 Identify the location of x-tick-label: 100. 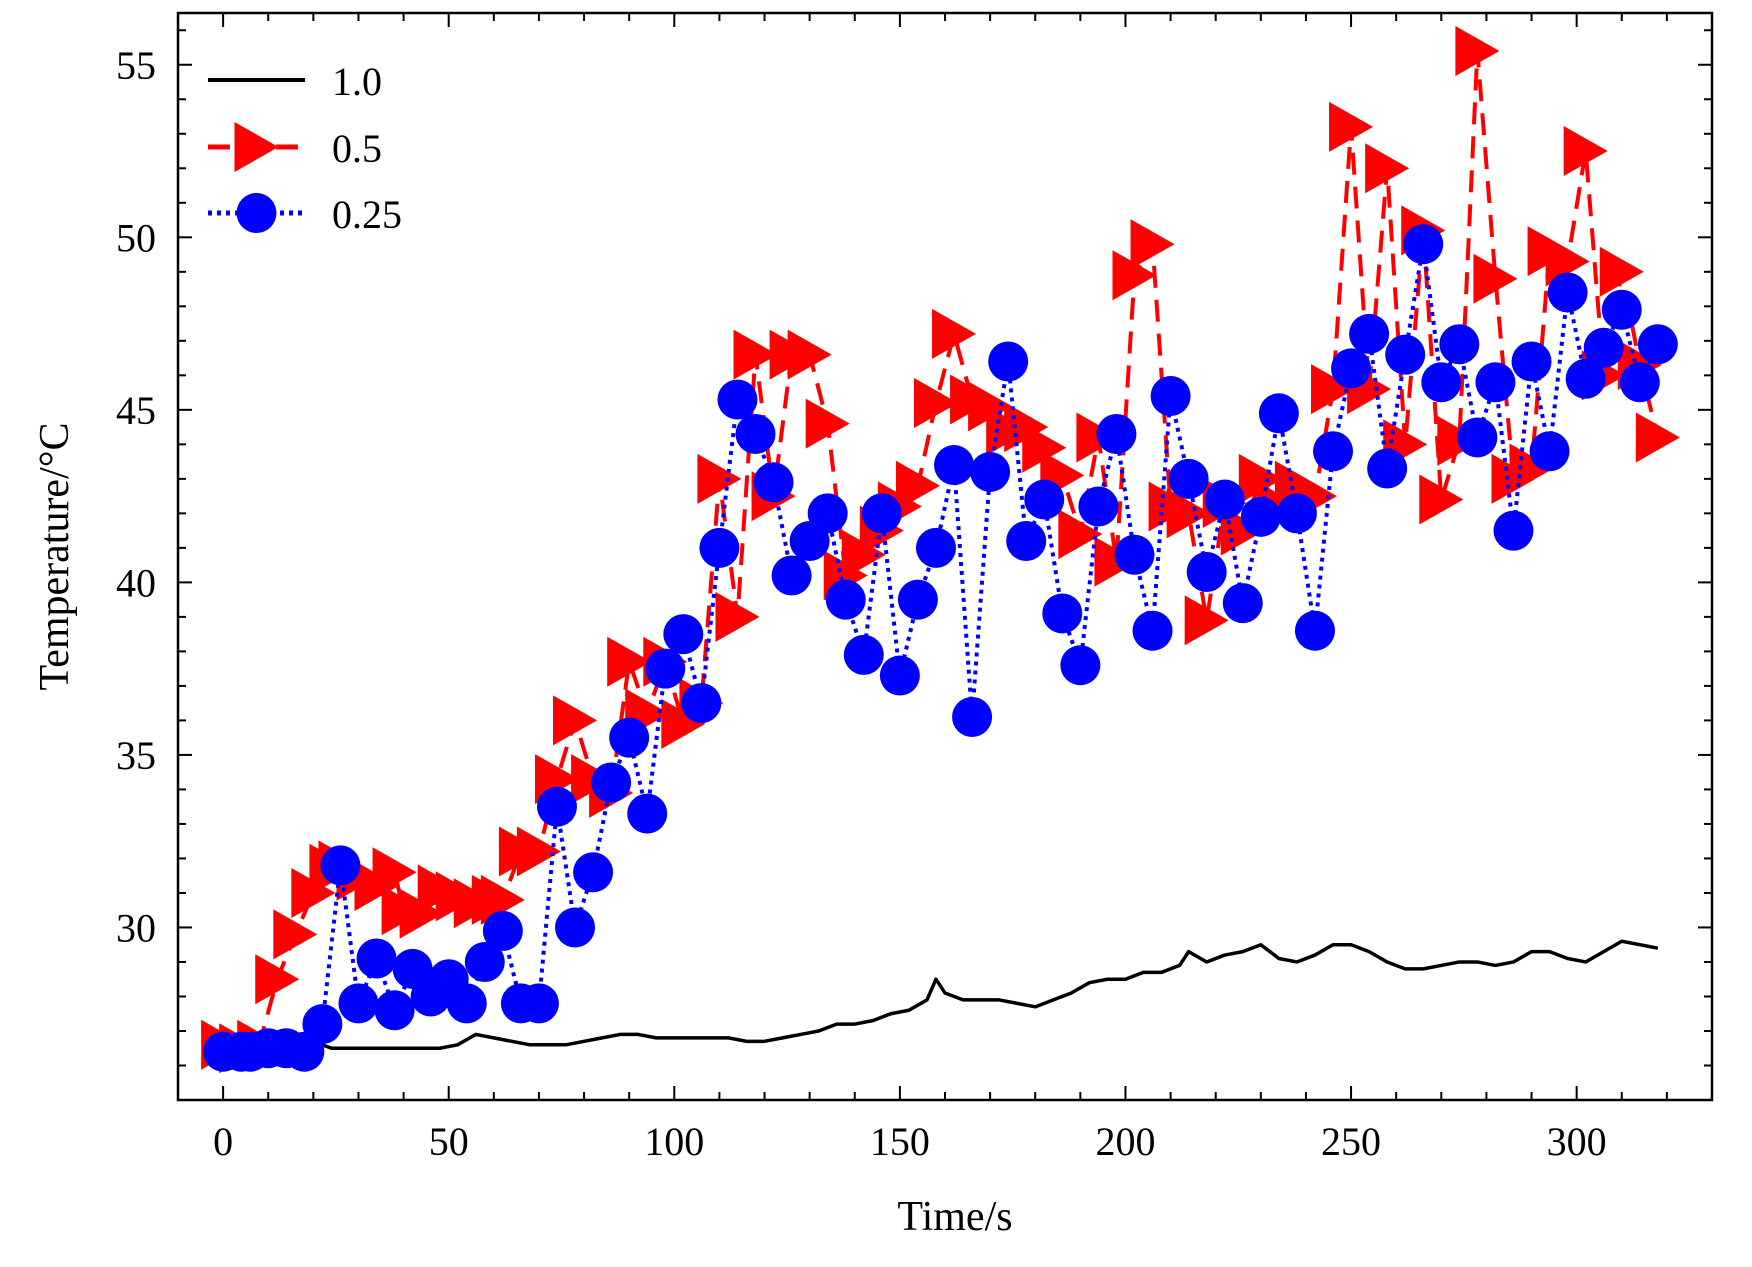
(674, 1141).